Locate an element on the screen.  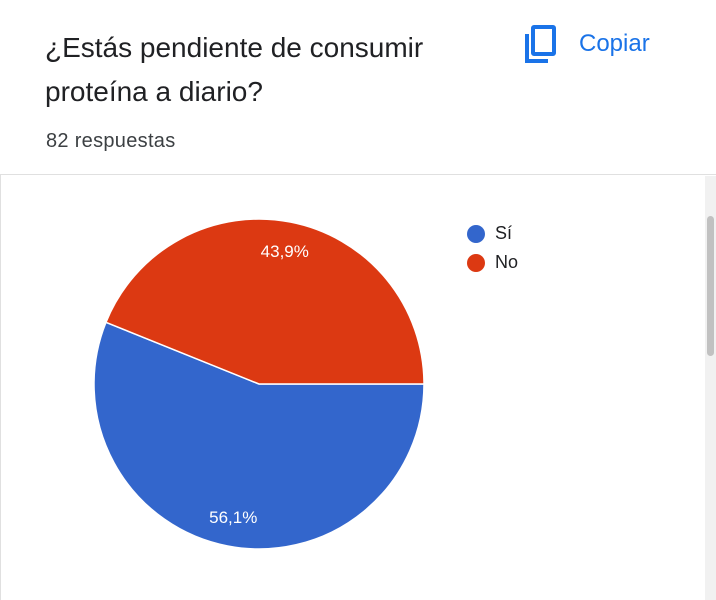
divider is located at coordinates (358, 174).